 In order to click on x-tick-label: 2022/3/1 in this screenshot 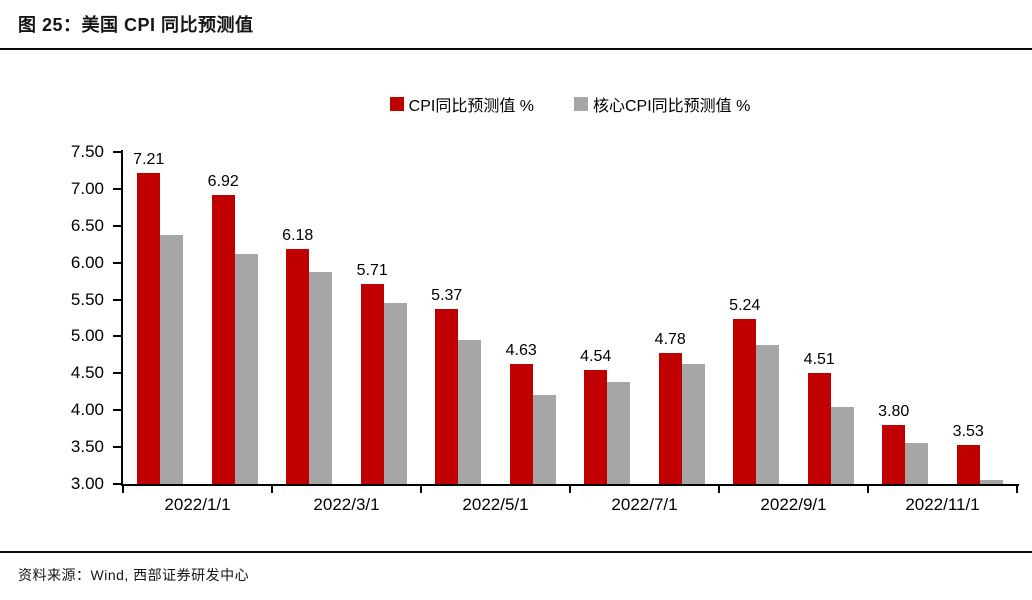, I will do `click(346, 504)`.